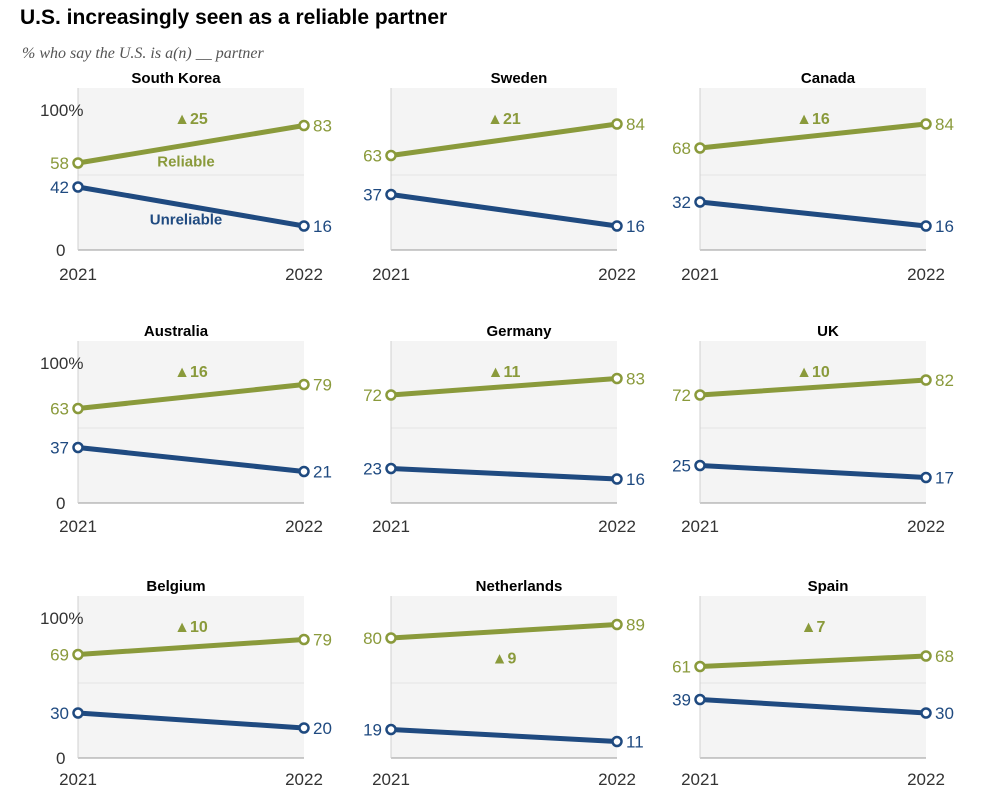 This screenshot has width=993, height=793. What do you see at coordinates (504, 119) in the screenshot?
I see `change-label: ▲21` at bounding box center [504, 119].